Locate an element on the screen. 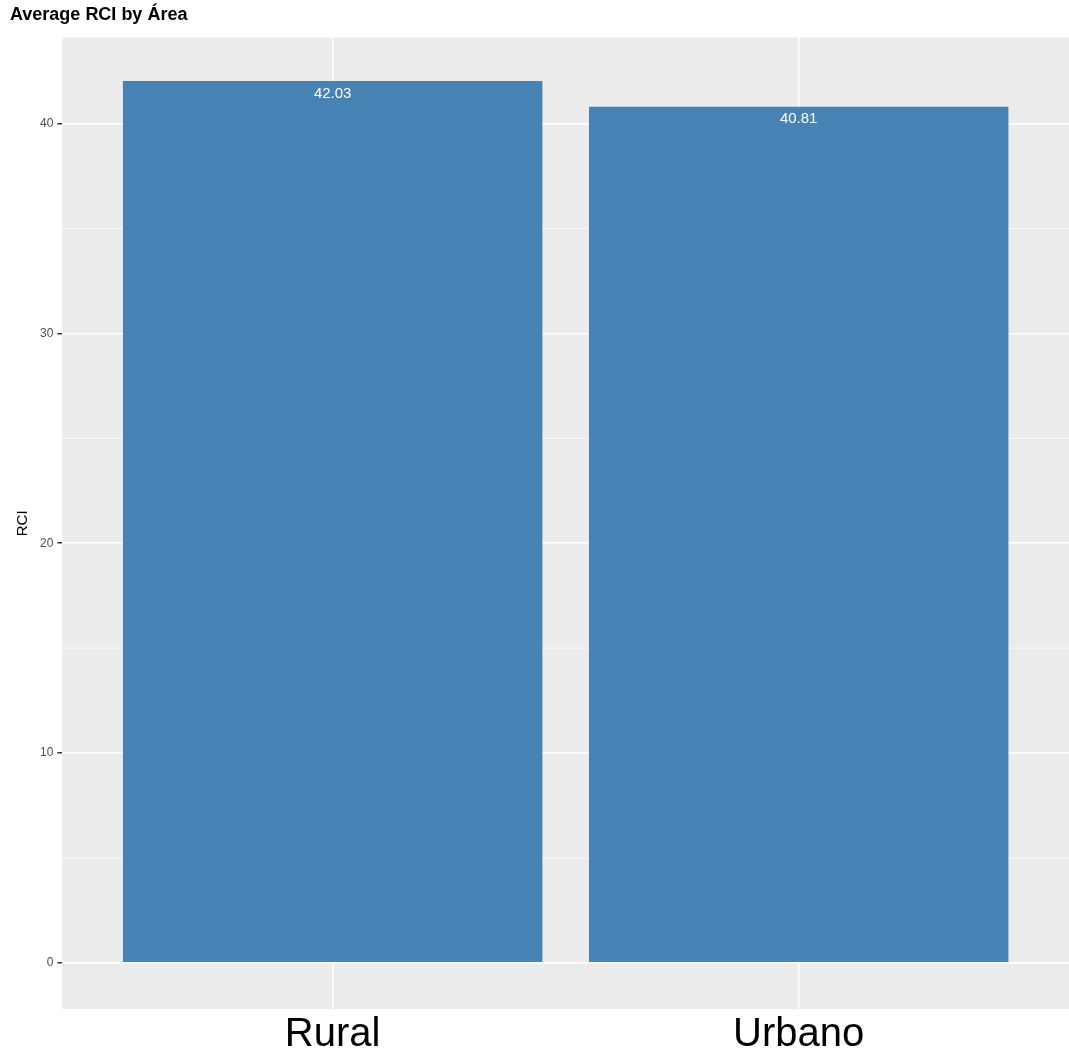 This screenshot has width=1069, height=1061. x-tick-label: Urbano is located at coordinates (799, 1032).